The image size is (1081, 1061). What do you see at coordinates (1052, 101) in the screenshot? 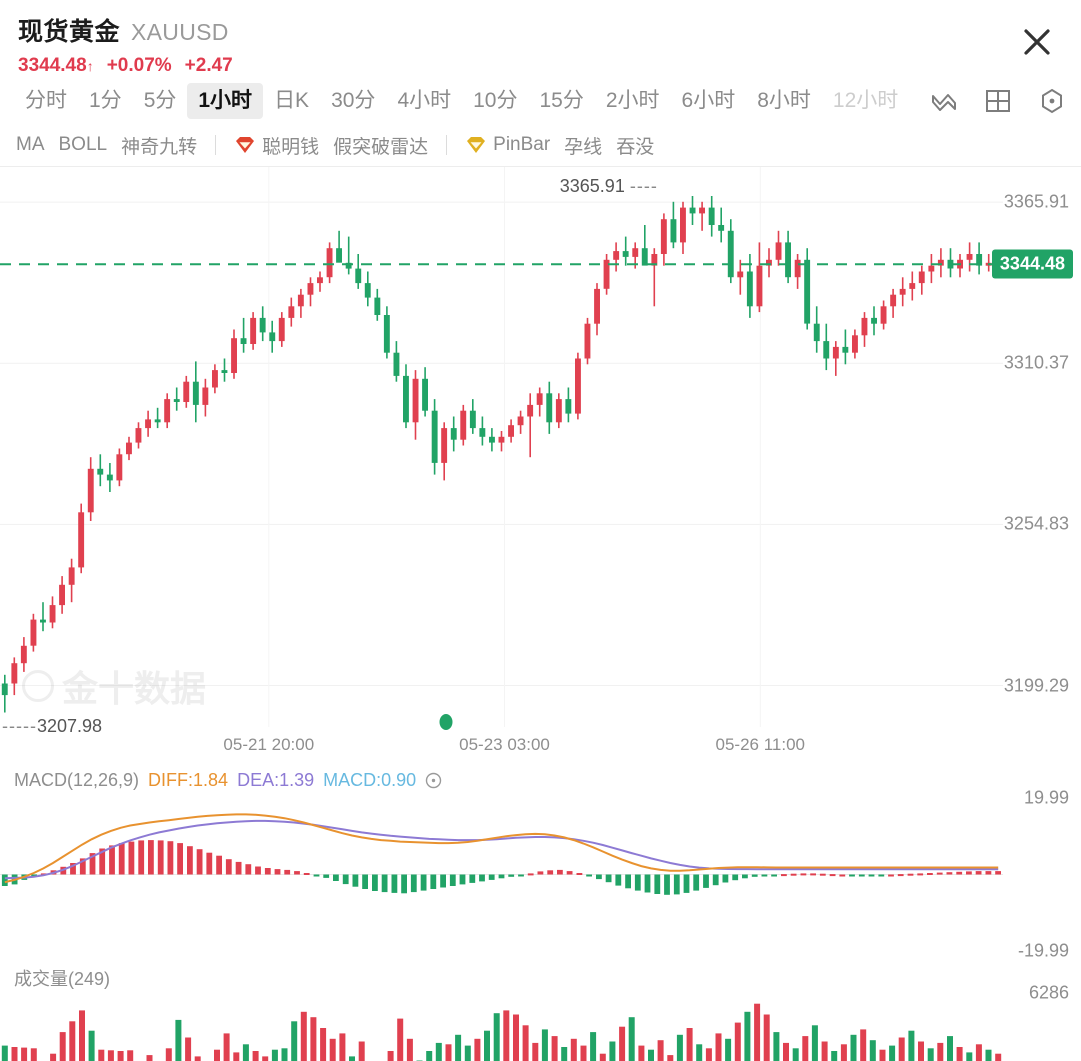
I see `target-icon` at bounding box center [1052, 101].